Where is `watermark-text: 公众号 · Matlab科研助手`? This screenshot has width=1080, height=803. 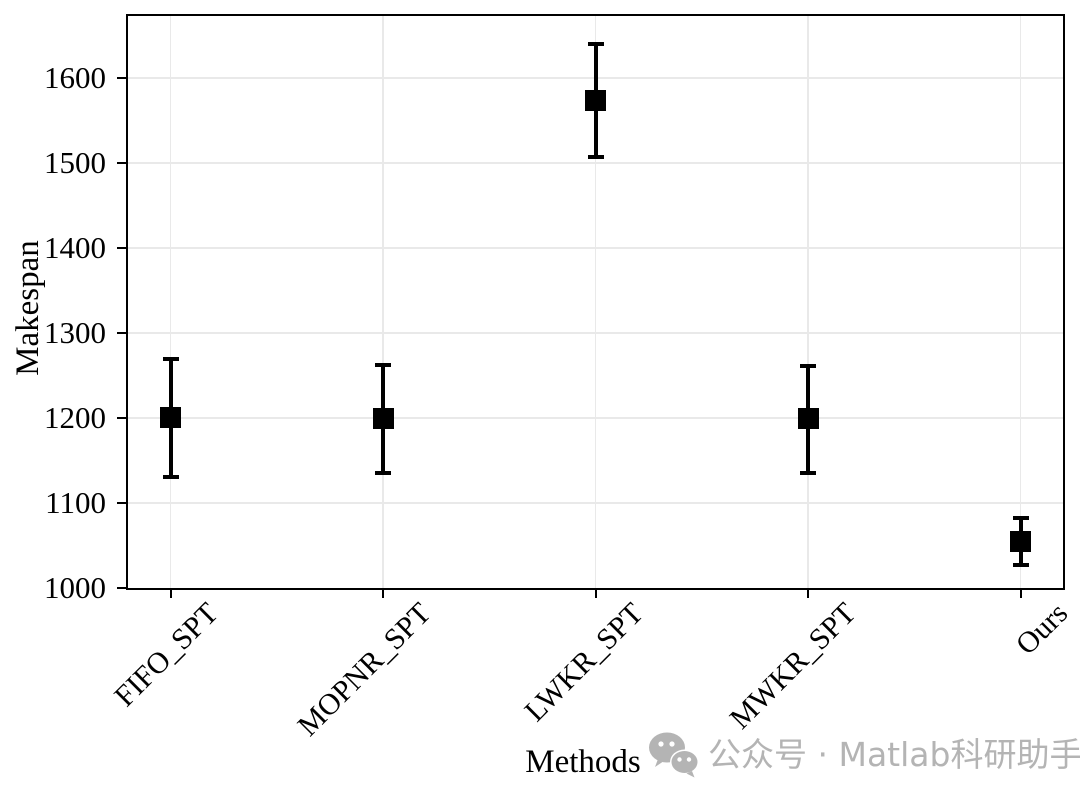 watermark-text: 公众号 · Matlab科研助手 is located at coordinates (894, 754).